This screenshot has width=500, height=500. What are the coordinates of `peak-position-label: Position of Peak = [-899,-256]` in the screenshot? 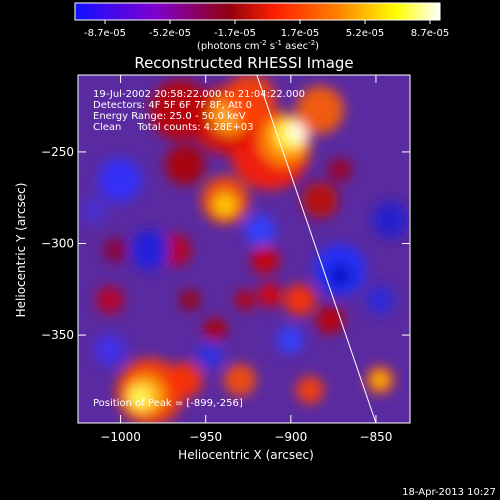 It's located at (168, 403).